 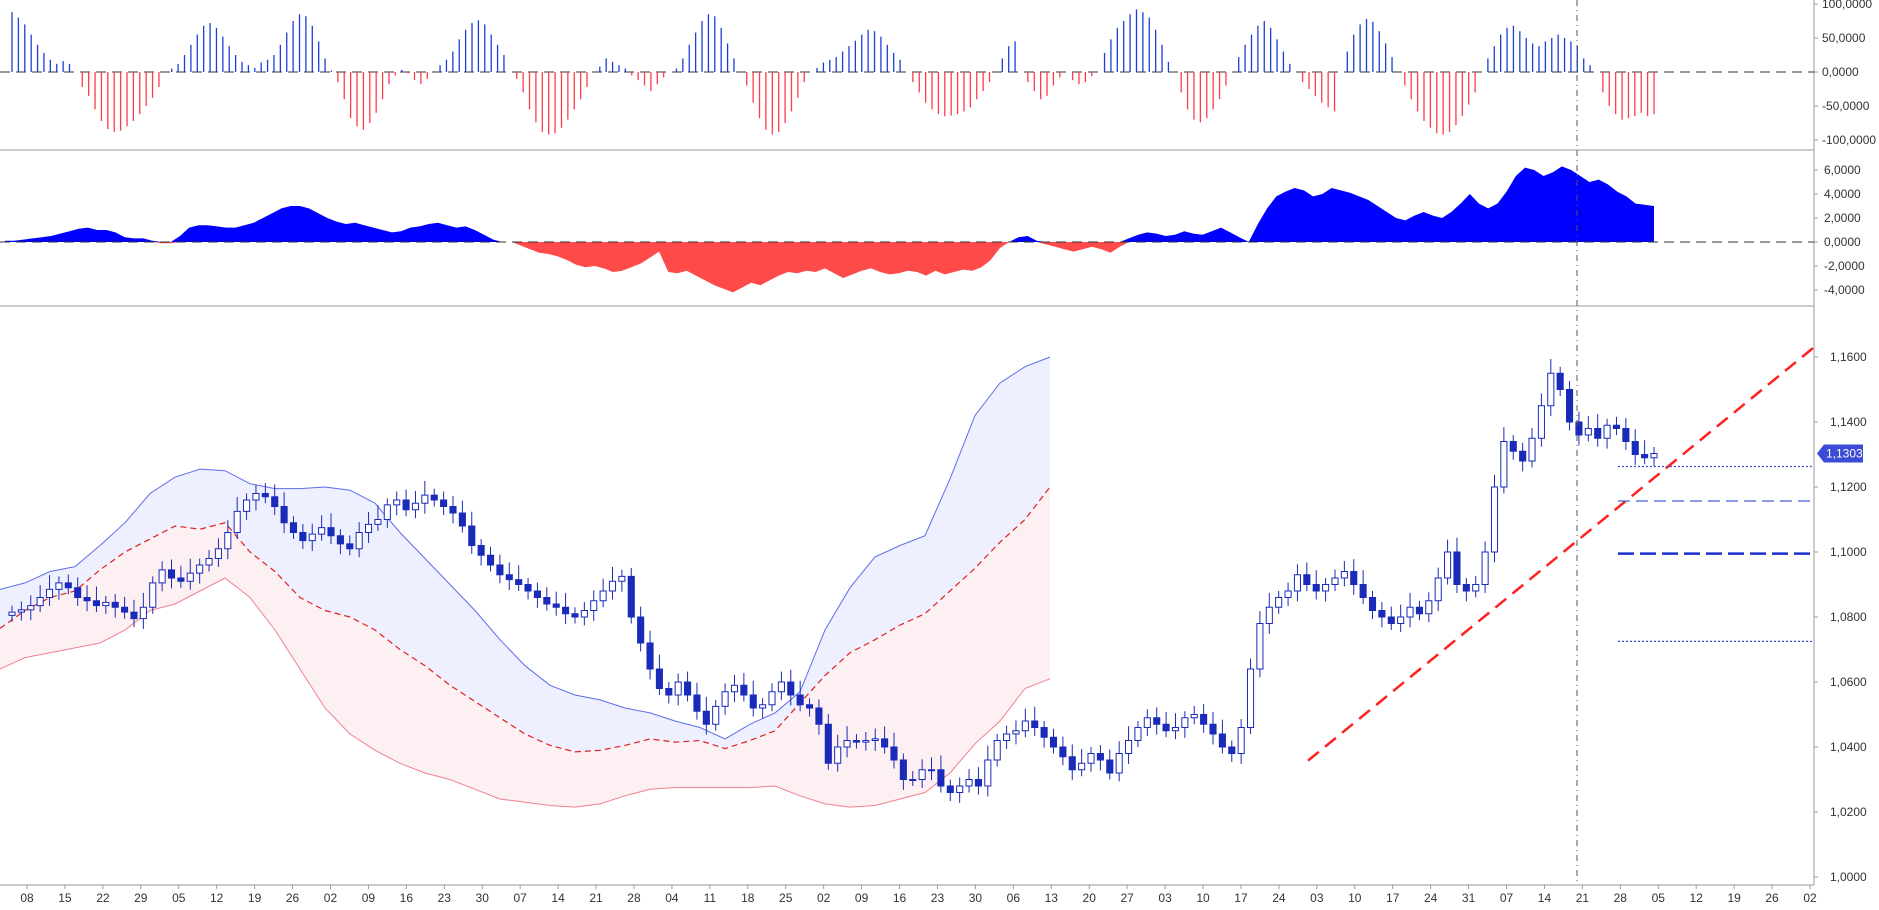 What do you see at coordinates (976, 898) in the screenshot?
I see `x-tick-label: 30` at bounding box center [976, 898].